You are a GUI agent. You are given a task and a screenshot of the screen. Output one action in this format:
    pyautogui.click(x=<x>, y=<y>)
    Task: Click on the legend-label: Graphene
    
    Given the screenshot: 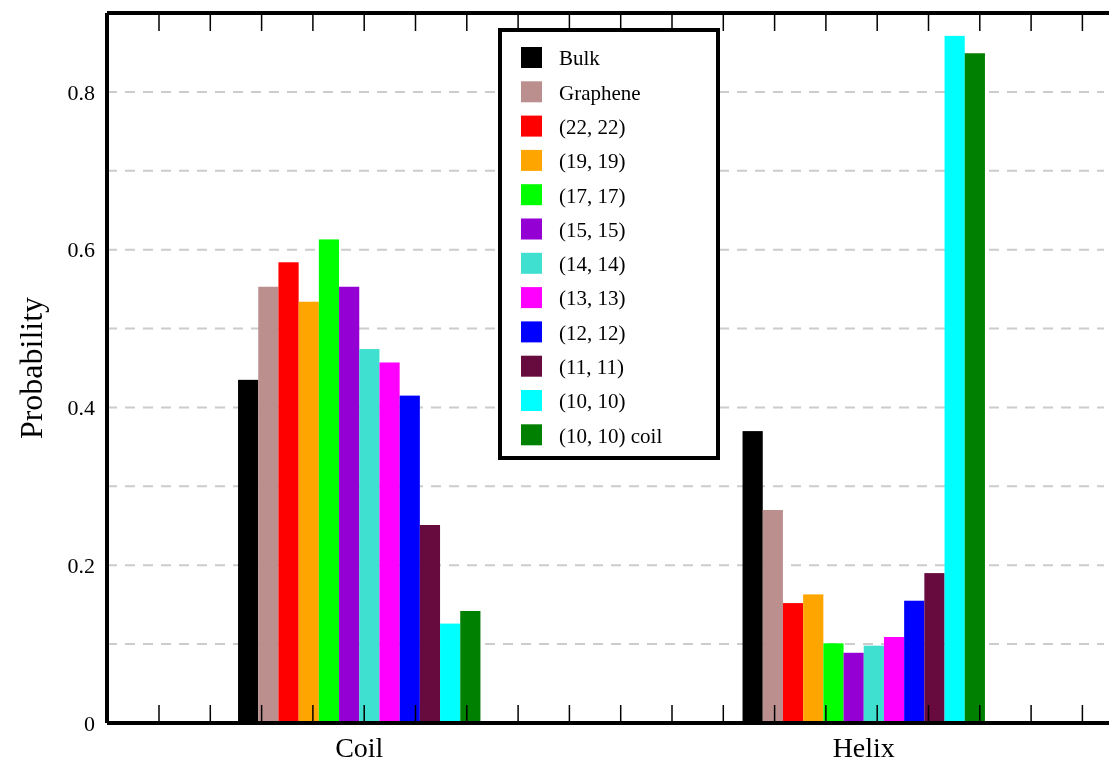 What is the action you would take?
    pyautogui.click(x=600, y=92)
    